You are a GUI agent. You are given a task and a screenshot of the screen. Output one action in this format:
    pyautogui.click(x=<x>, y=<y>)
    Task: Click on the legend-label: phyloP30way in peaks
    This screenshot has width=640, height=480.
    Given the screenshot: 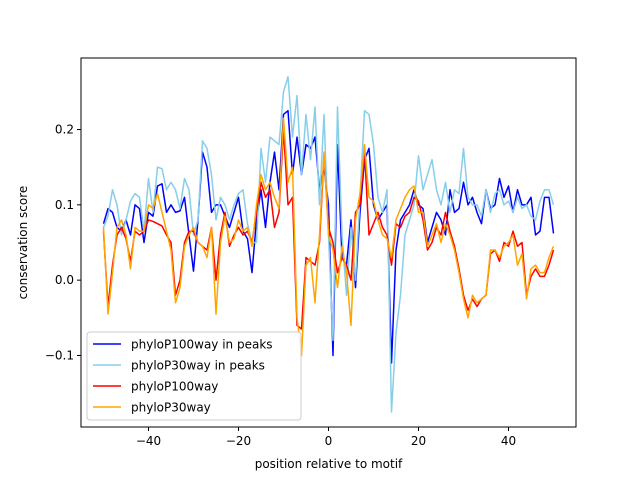 What is the action you would take?
    pyautogui.click(x=198, y=366)
    